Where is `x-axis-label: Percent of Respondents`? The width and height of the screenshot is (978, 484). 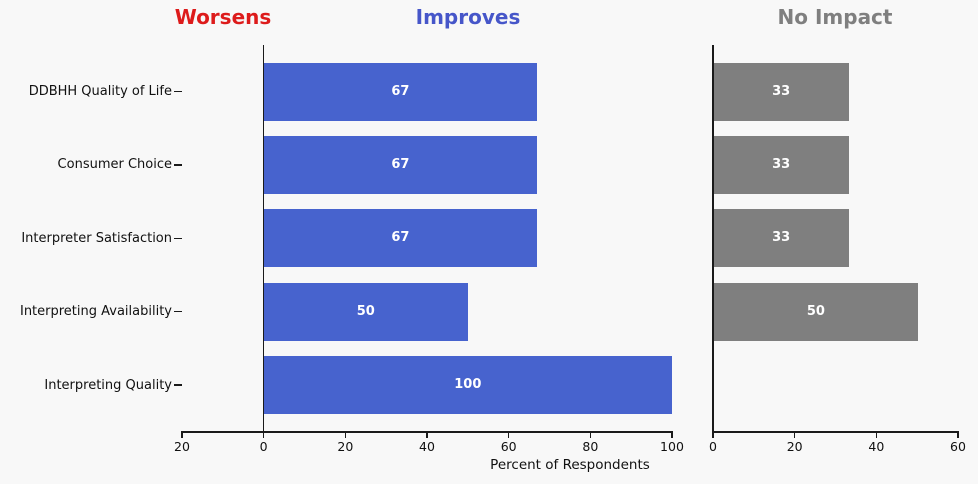 x-axis-label: Percent of Respondents is located at coordinates (570, 465).